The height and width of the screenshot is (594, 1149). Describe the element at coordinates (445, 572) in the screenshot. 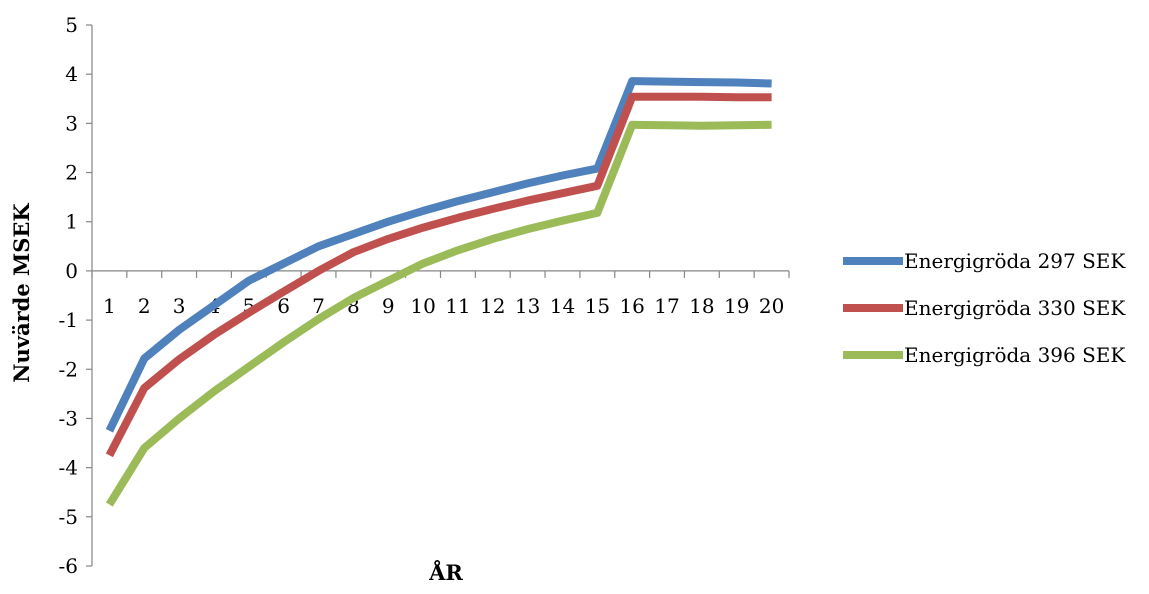

I see `x-axis-title: ÅR` at that location.